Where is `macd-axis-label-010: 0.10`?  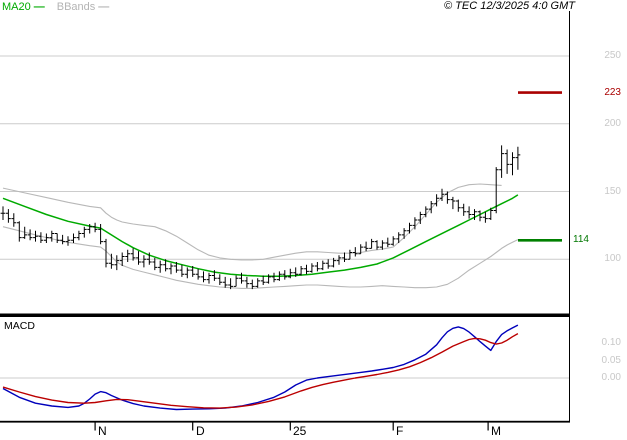
macd-axis-label-010: 0.10 is located at coordinates (611, 342).